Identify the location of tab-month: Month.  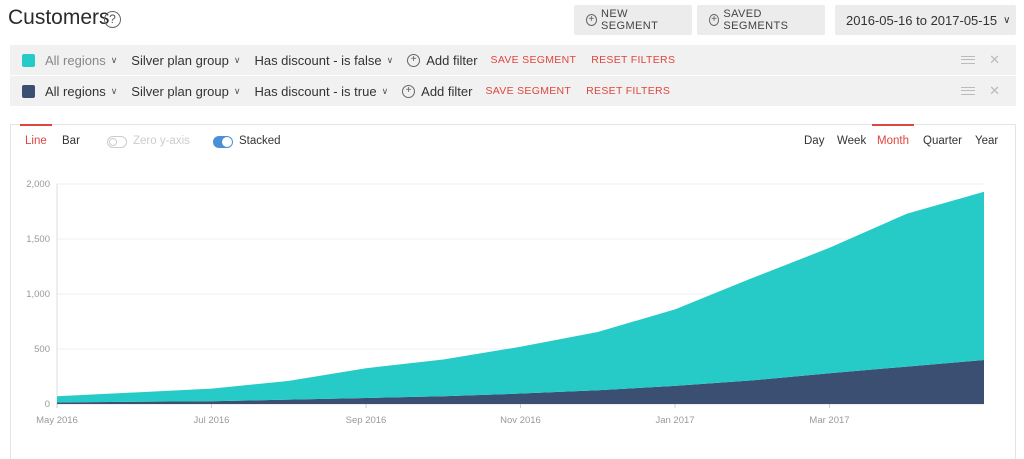
(893, 135).